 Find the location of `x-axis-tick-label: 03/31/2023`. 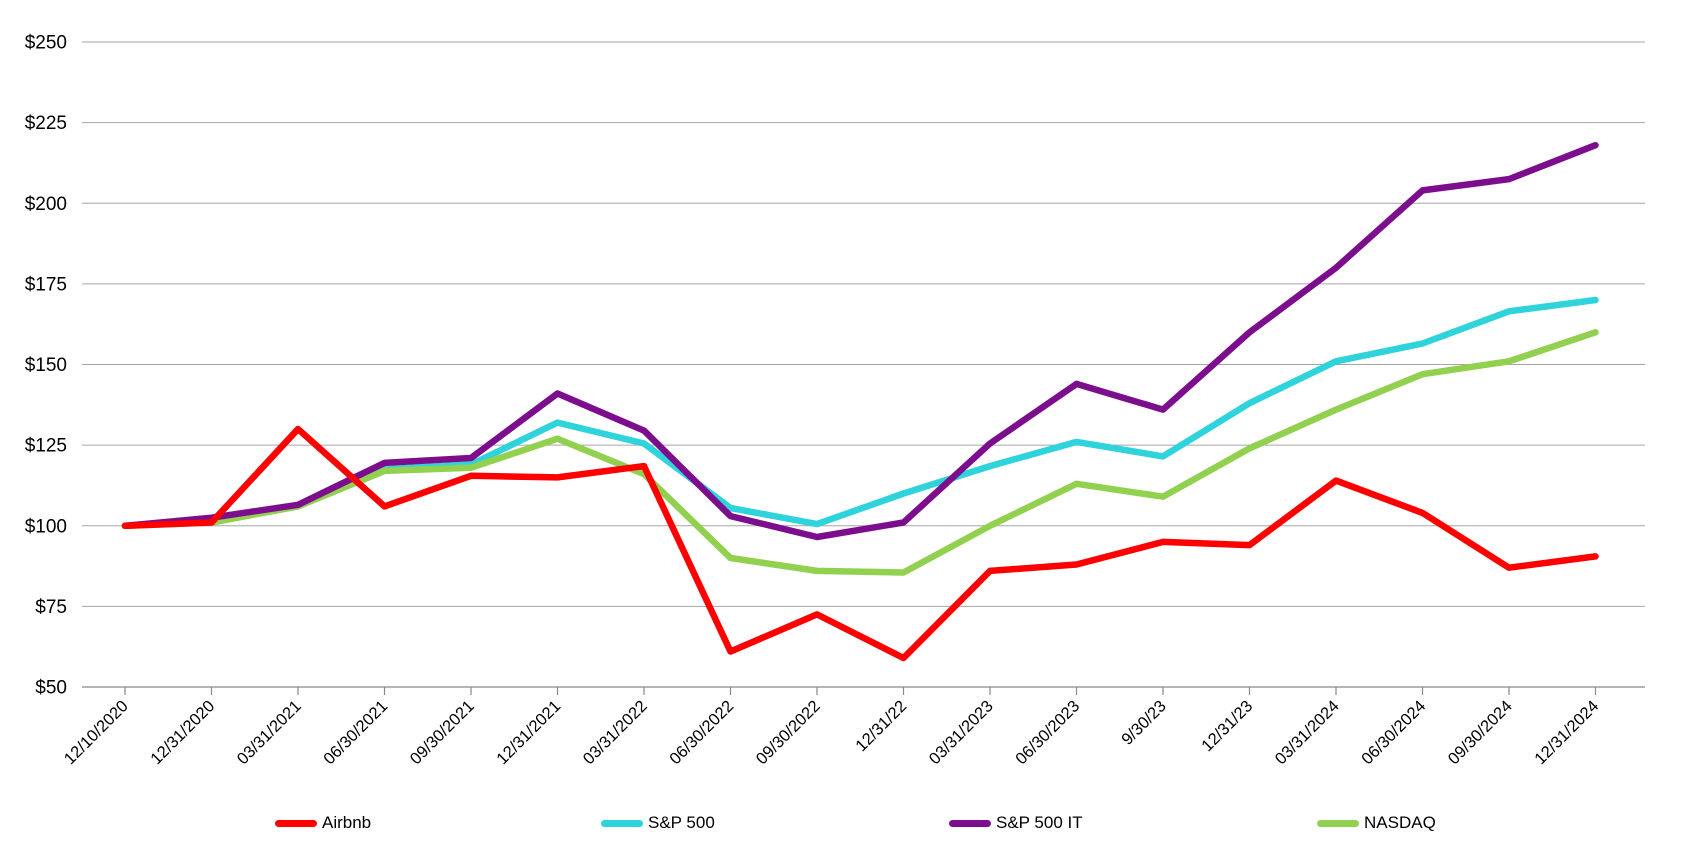

x-axis-tick-label: 03/31/2023 is located at coordinates (961, 732).